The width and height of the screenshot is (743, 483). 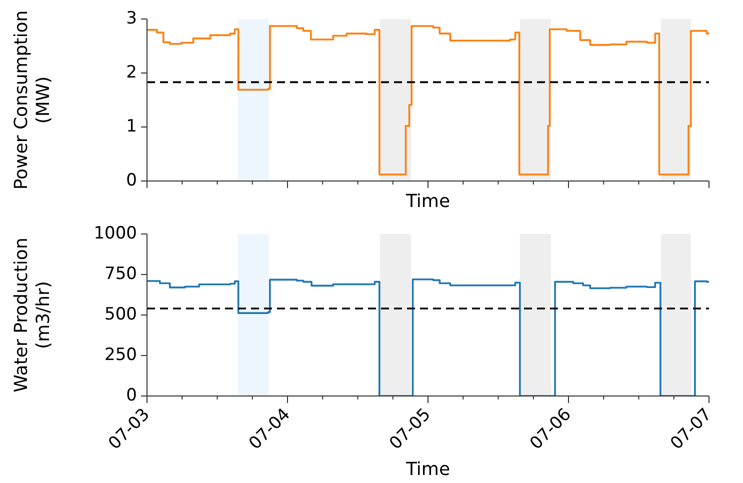 What do you see at coordinates (120, 314) in the screenshot?
I see `y-tick-label: 500` at bounding box center [120, 314].